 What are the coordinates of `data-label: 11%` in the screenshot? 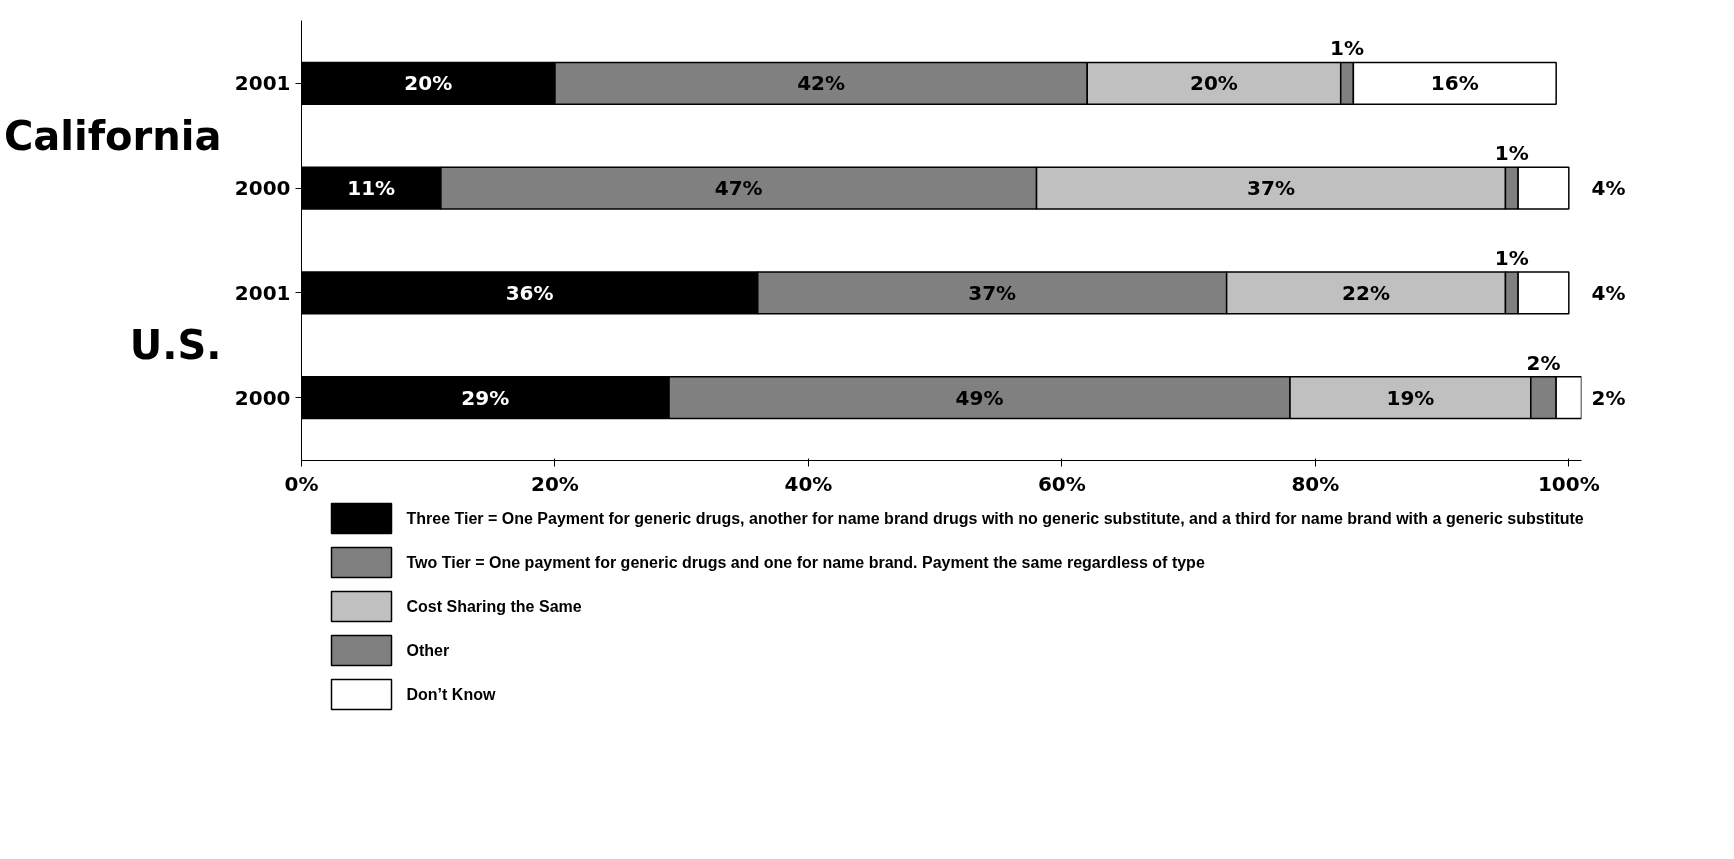 It's located at (371, 188).